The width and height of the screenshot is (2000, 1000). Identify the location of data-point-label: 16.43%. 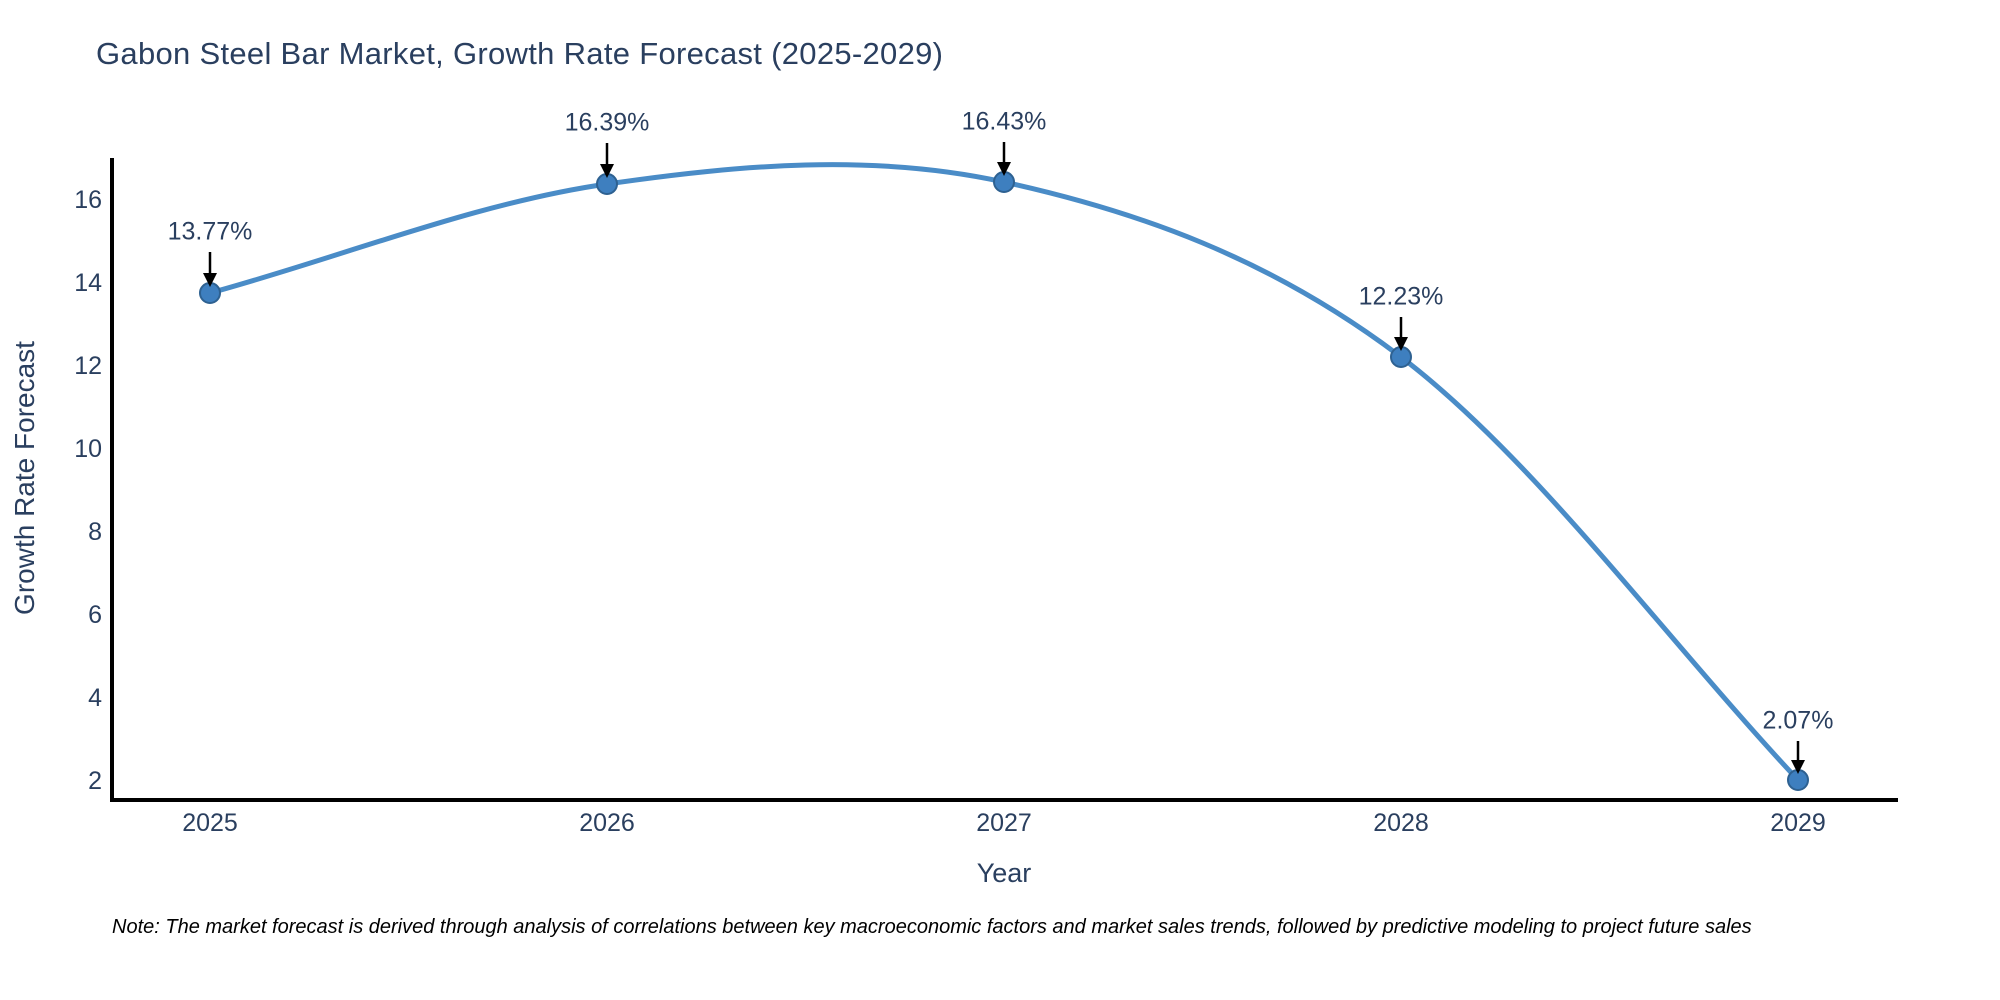
(1004, 121).